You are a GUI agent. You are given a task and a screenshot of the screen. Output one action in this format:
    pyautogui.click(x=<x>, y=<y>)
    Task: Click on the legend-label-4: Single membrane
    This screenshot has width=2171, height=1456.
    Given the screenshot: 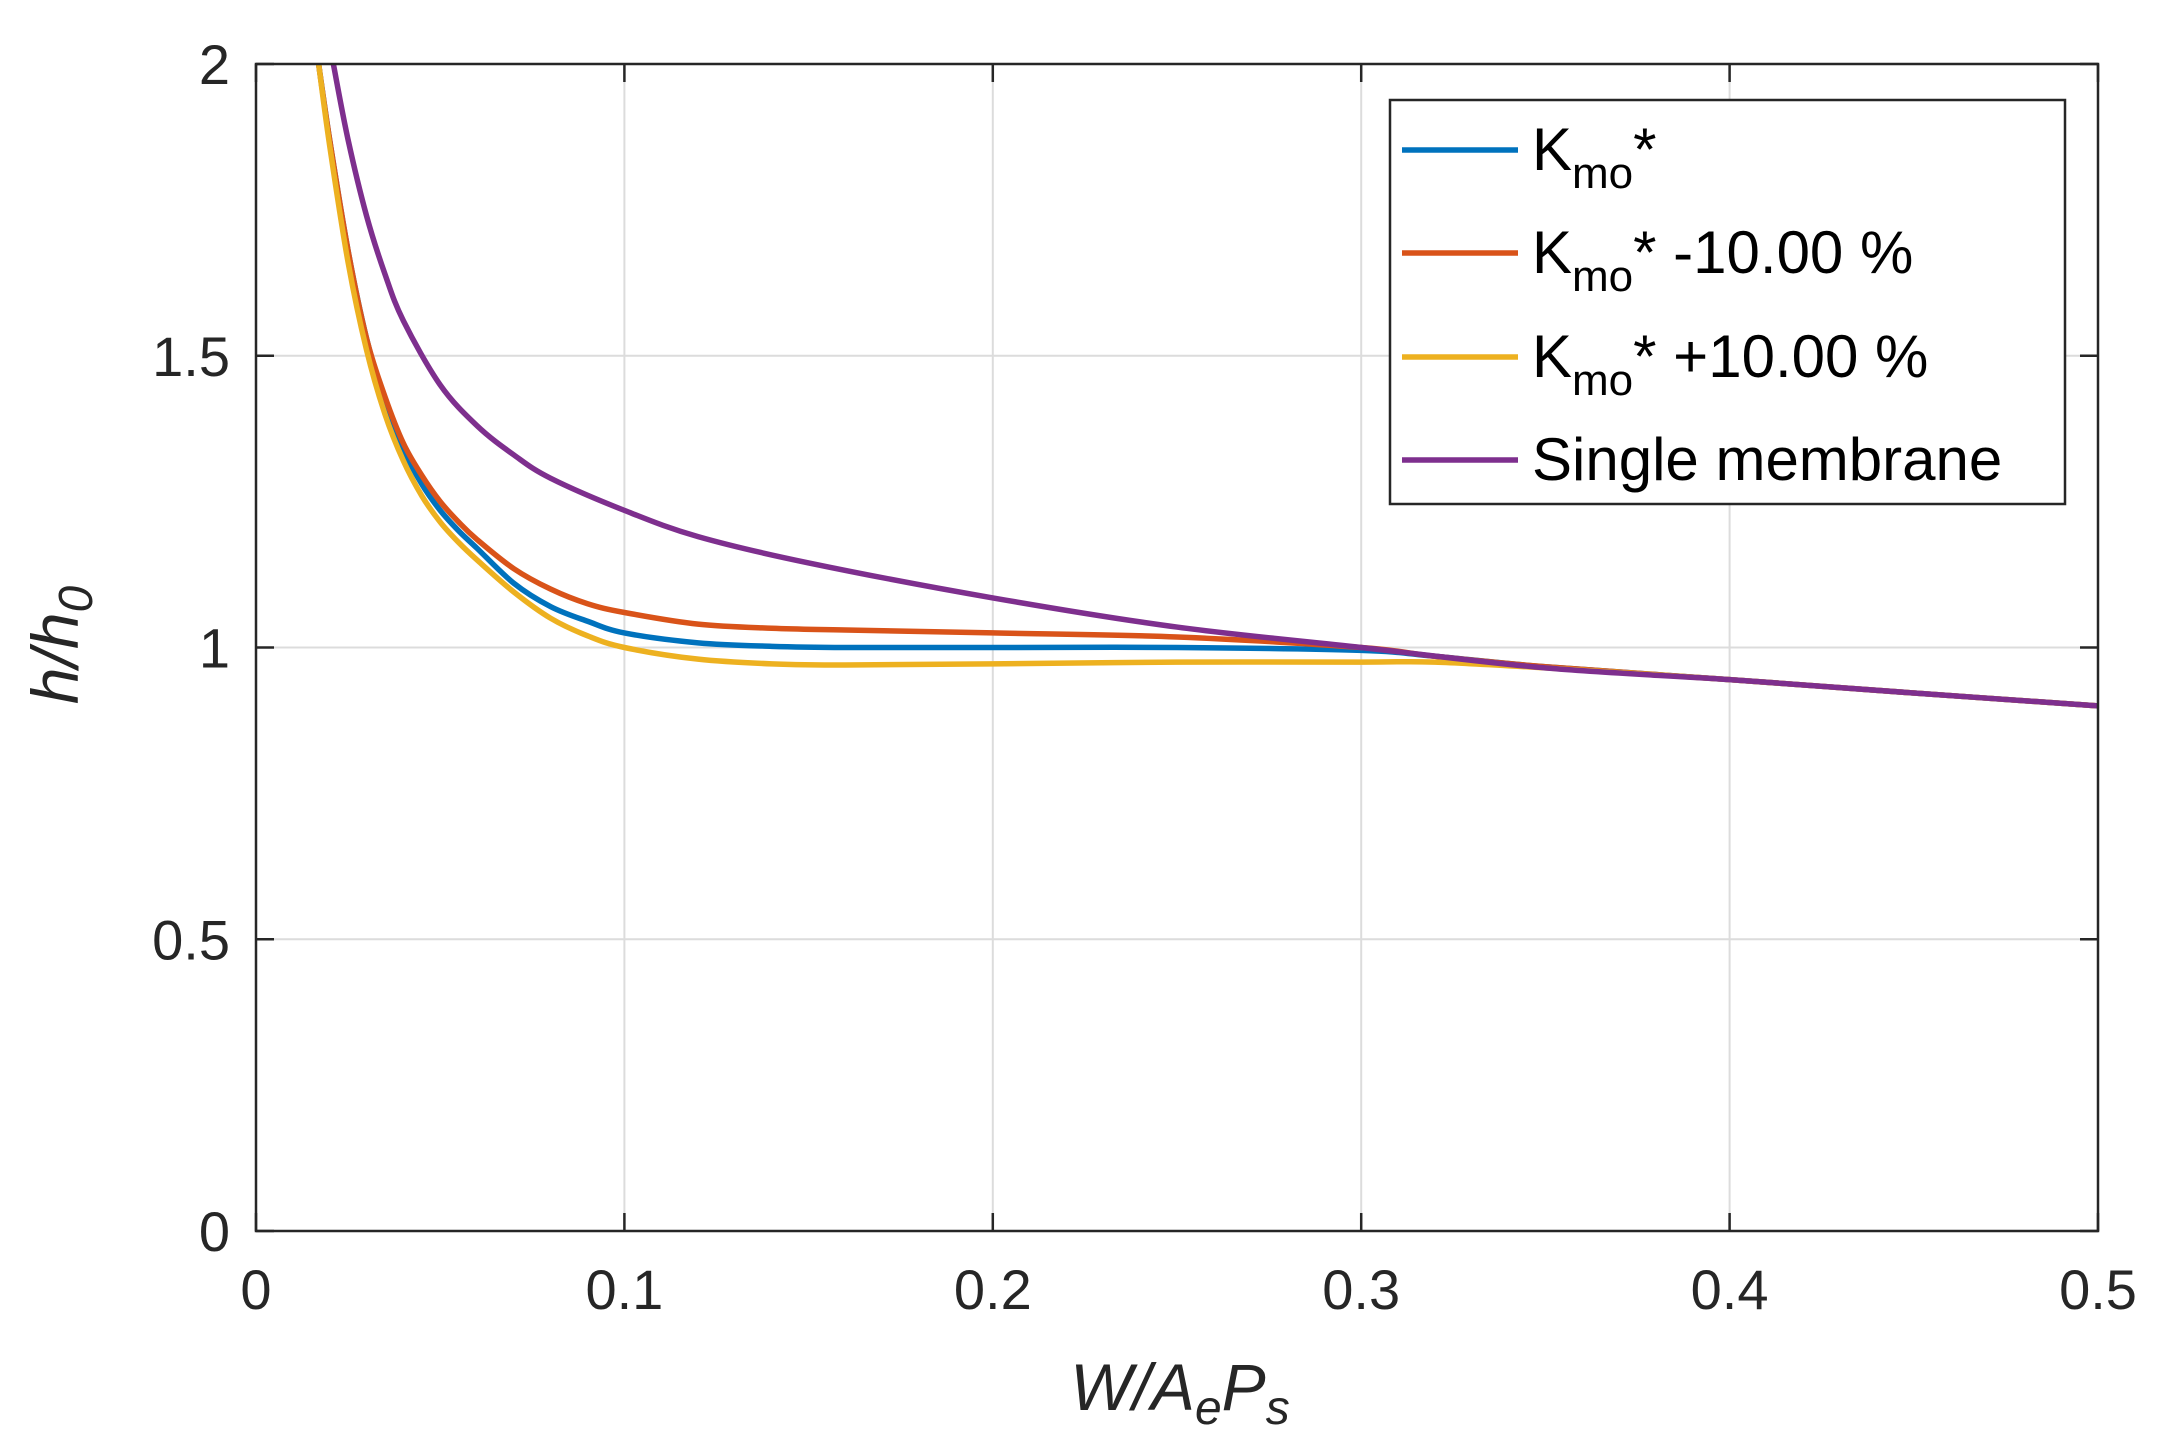 What is the action you would take?
    pyautogui.click(x=1767, y=459)
    